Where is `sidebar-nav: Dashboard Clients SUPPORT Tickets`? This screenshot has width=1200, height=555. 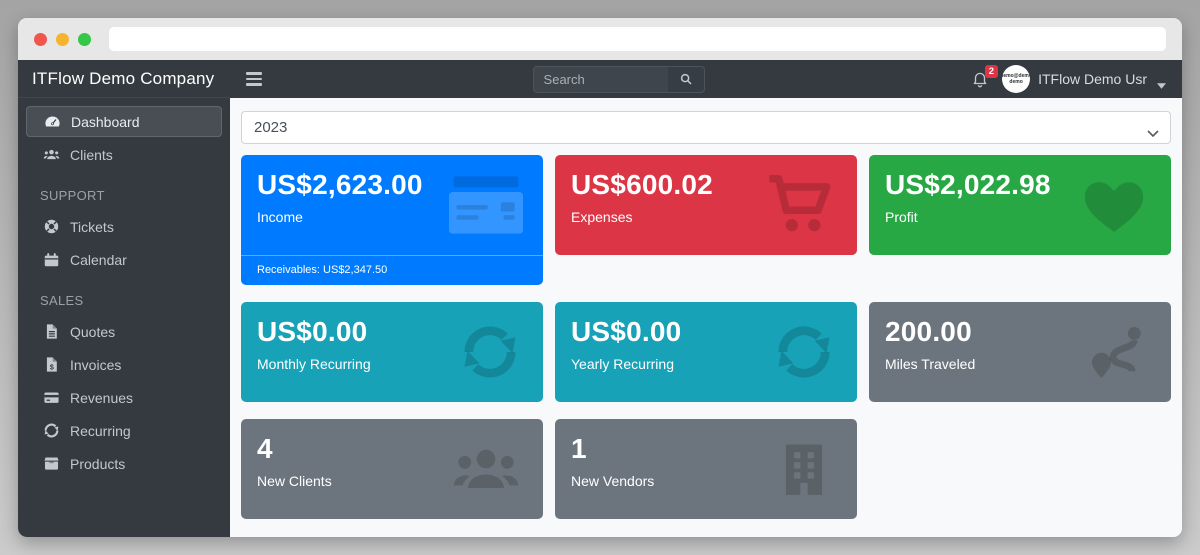
sidebar-nav: Dashboard Clients SUPPORT Tickets is located at coordinates (124, 293).